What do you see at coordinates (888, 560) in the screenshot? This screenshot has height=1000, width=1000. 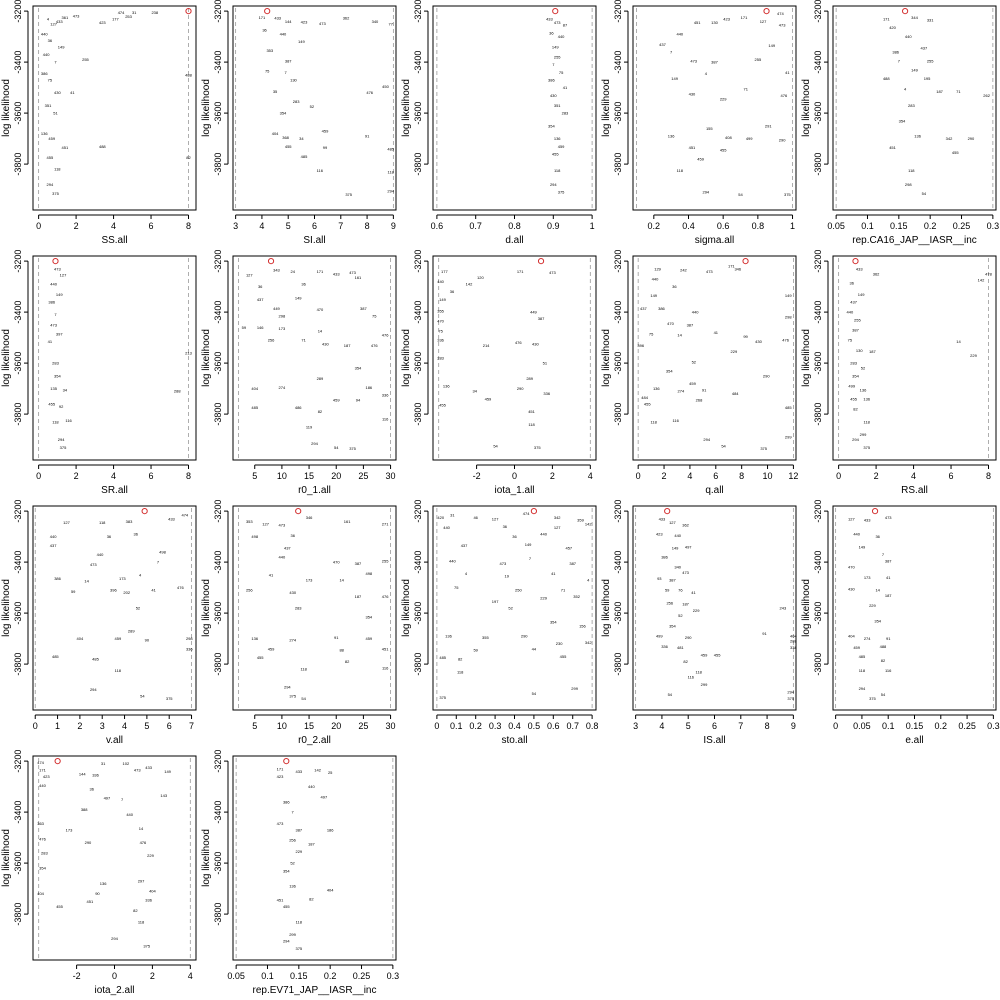 I see `point-label: 387` at bounding box center [888, 560].